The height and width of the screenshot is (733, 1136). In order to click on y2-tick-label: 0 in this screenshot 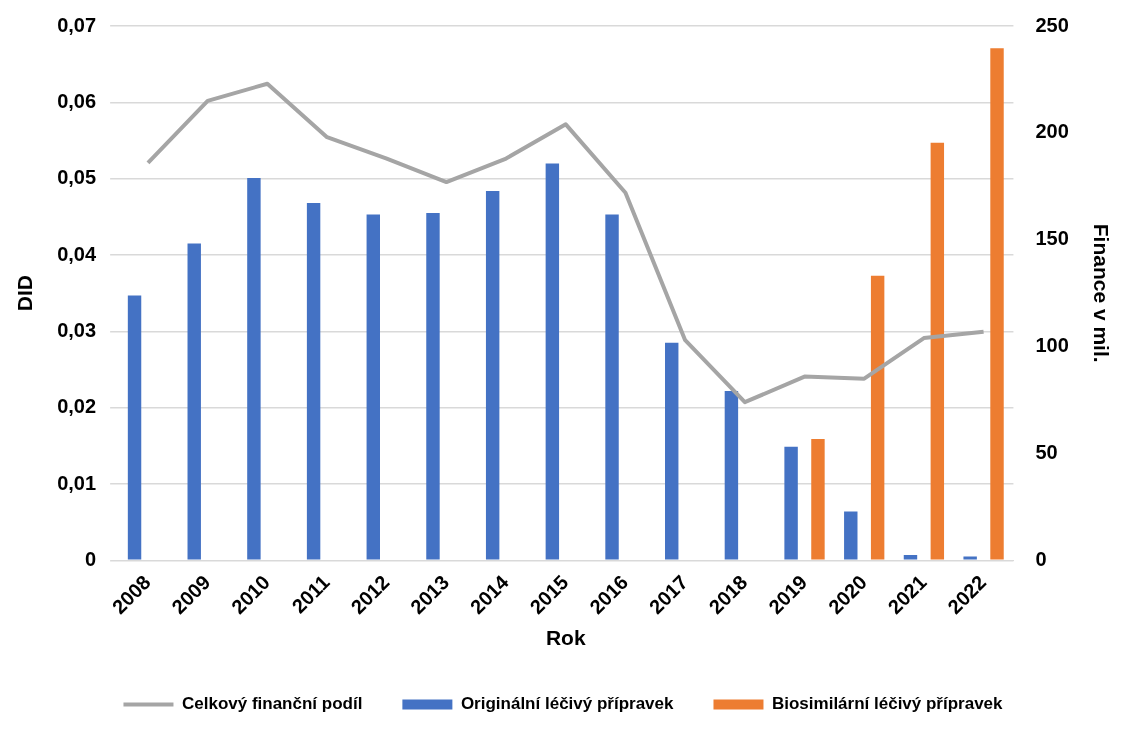, I will do `click(1041, 558)`.